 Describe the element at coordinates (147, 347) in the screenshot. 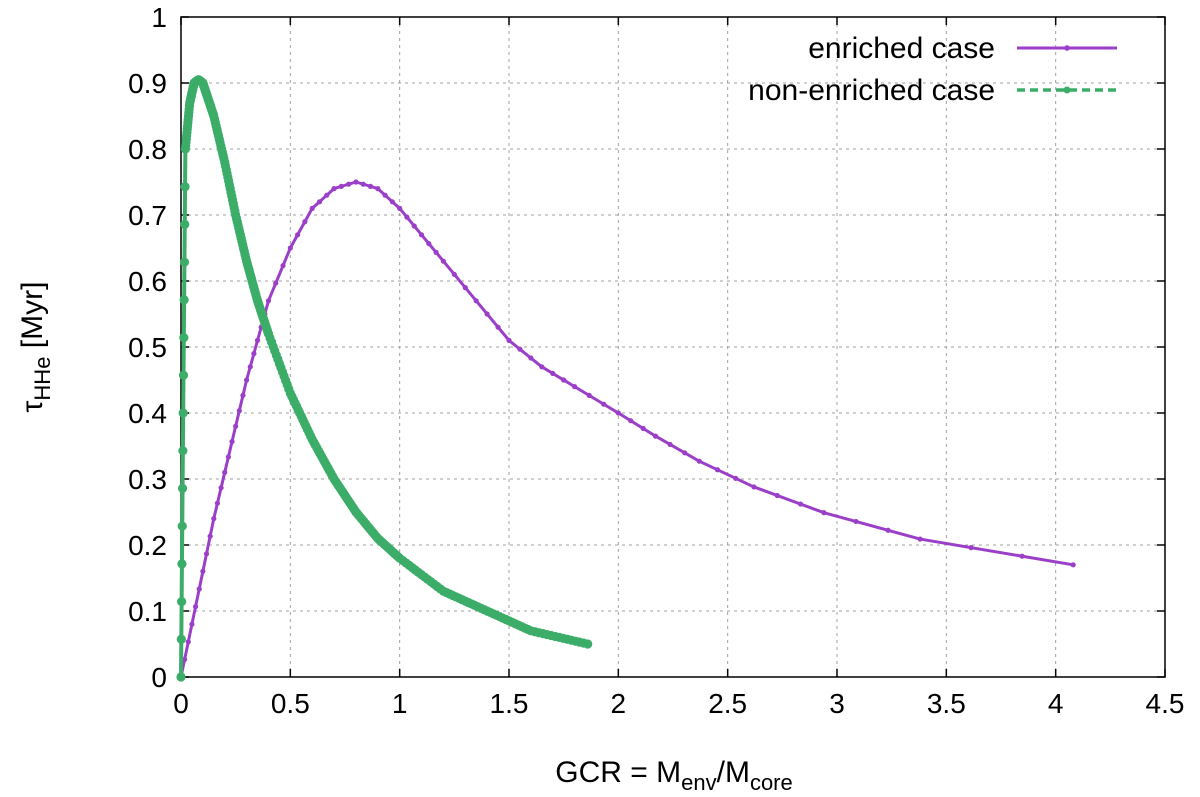

I see `y-tick-label: 0.5` at that location.